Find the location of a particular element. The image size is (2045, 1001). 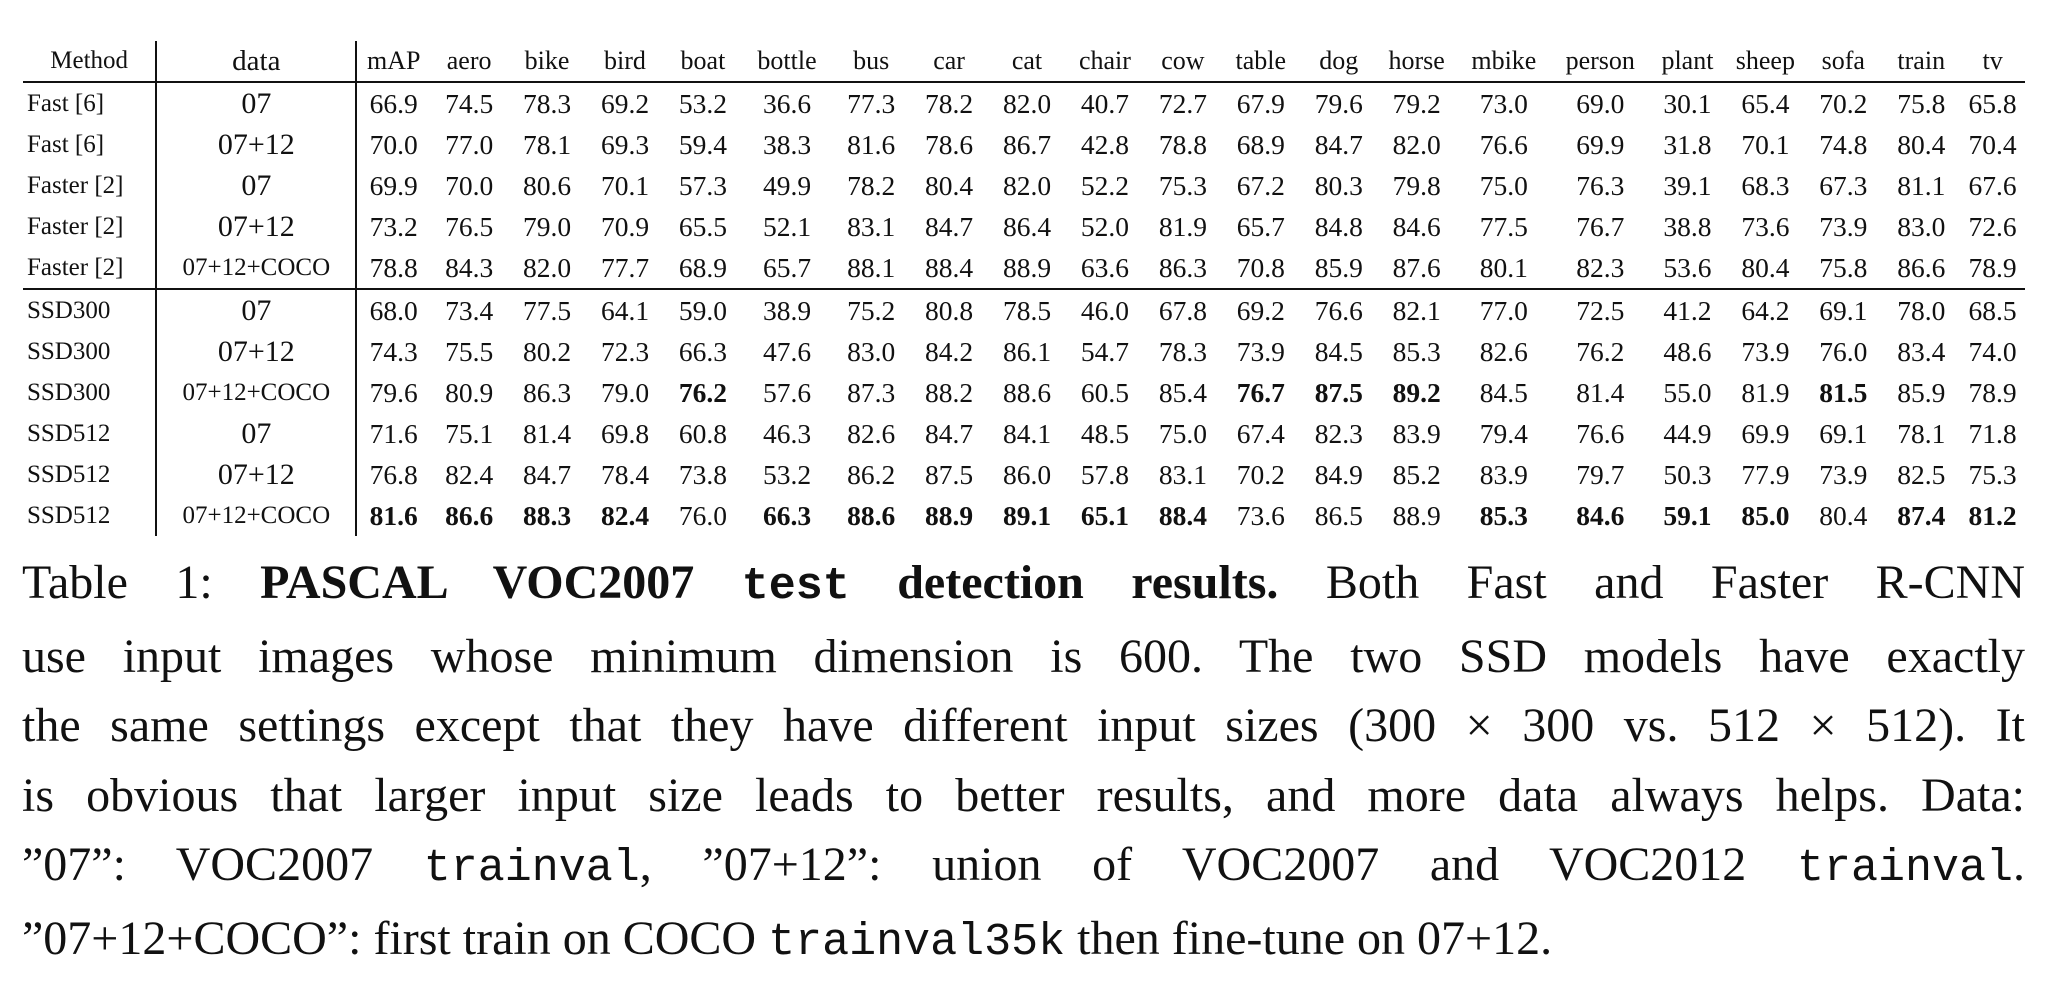

ap-cell: 79.4 is located at coordinates (1503, 433).